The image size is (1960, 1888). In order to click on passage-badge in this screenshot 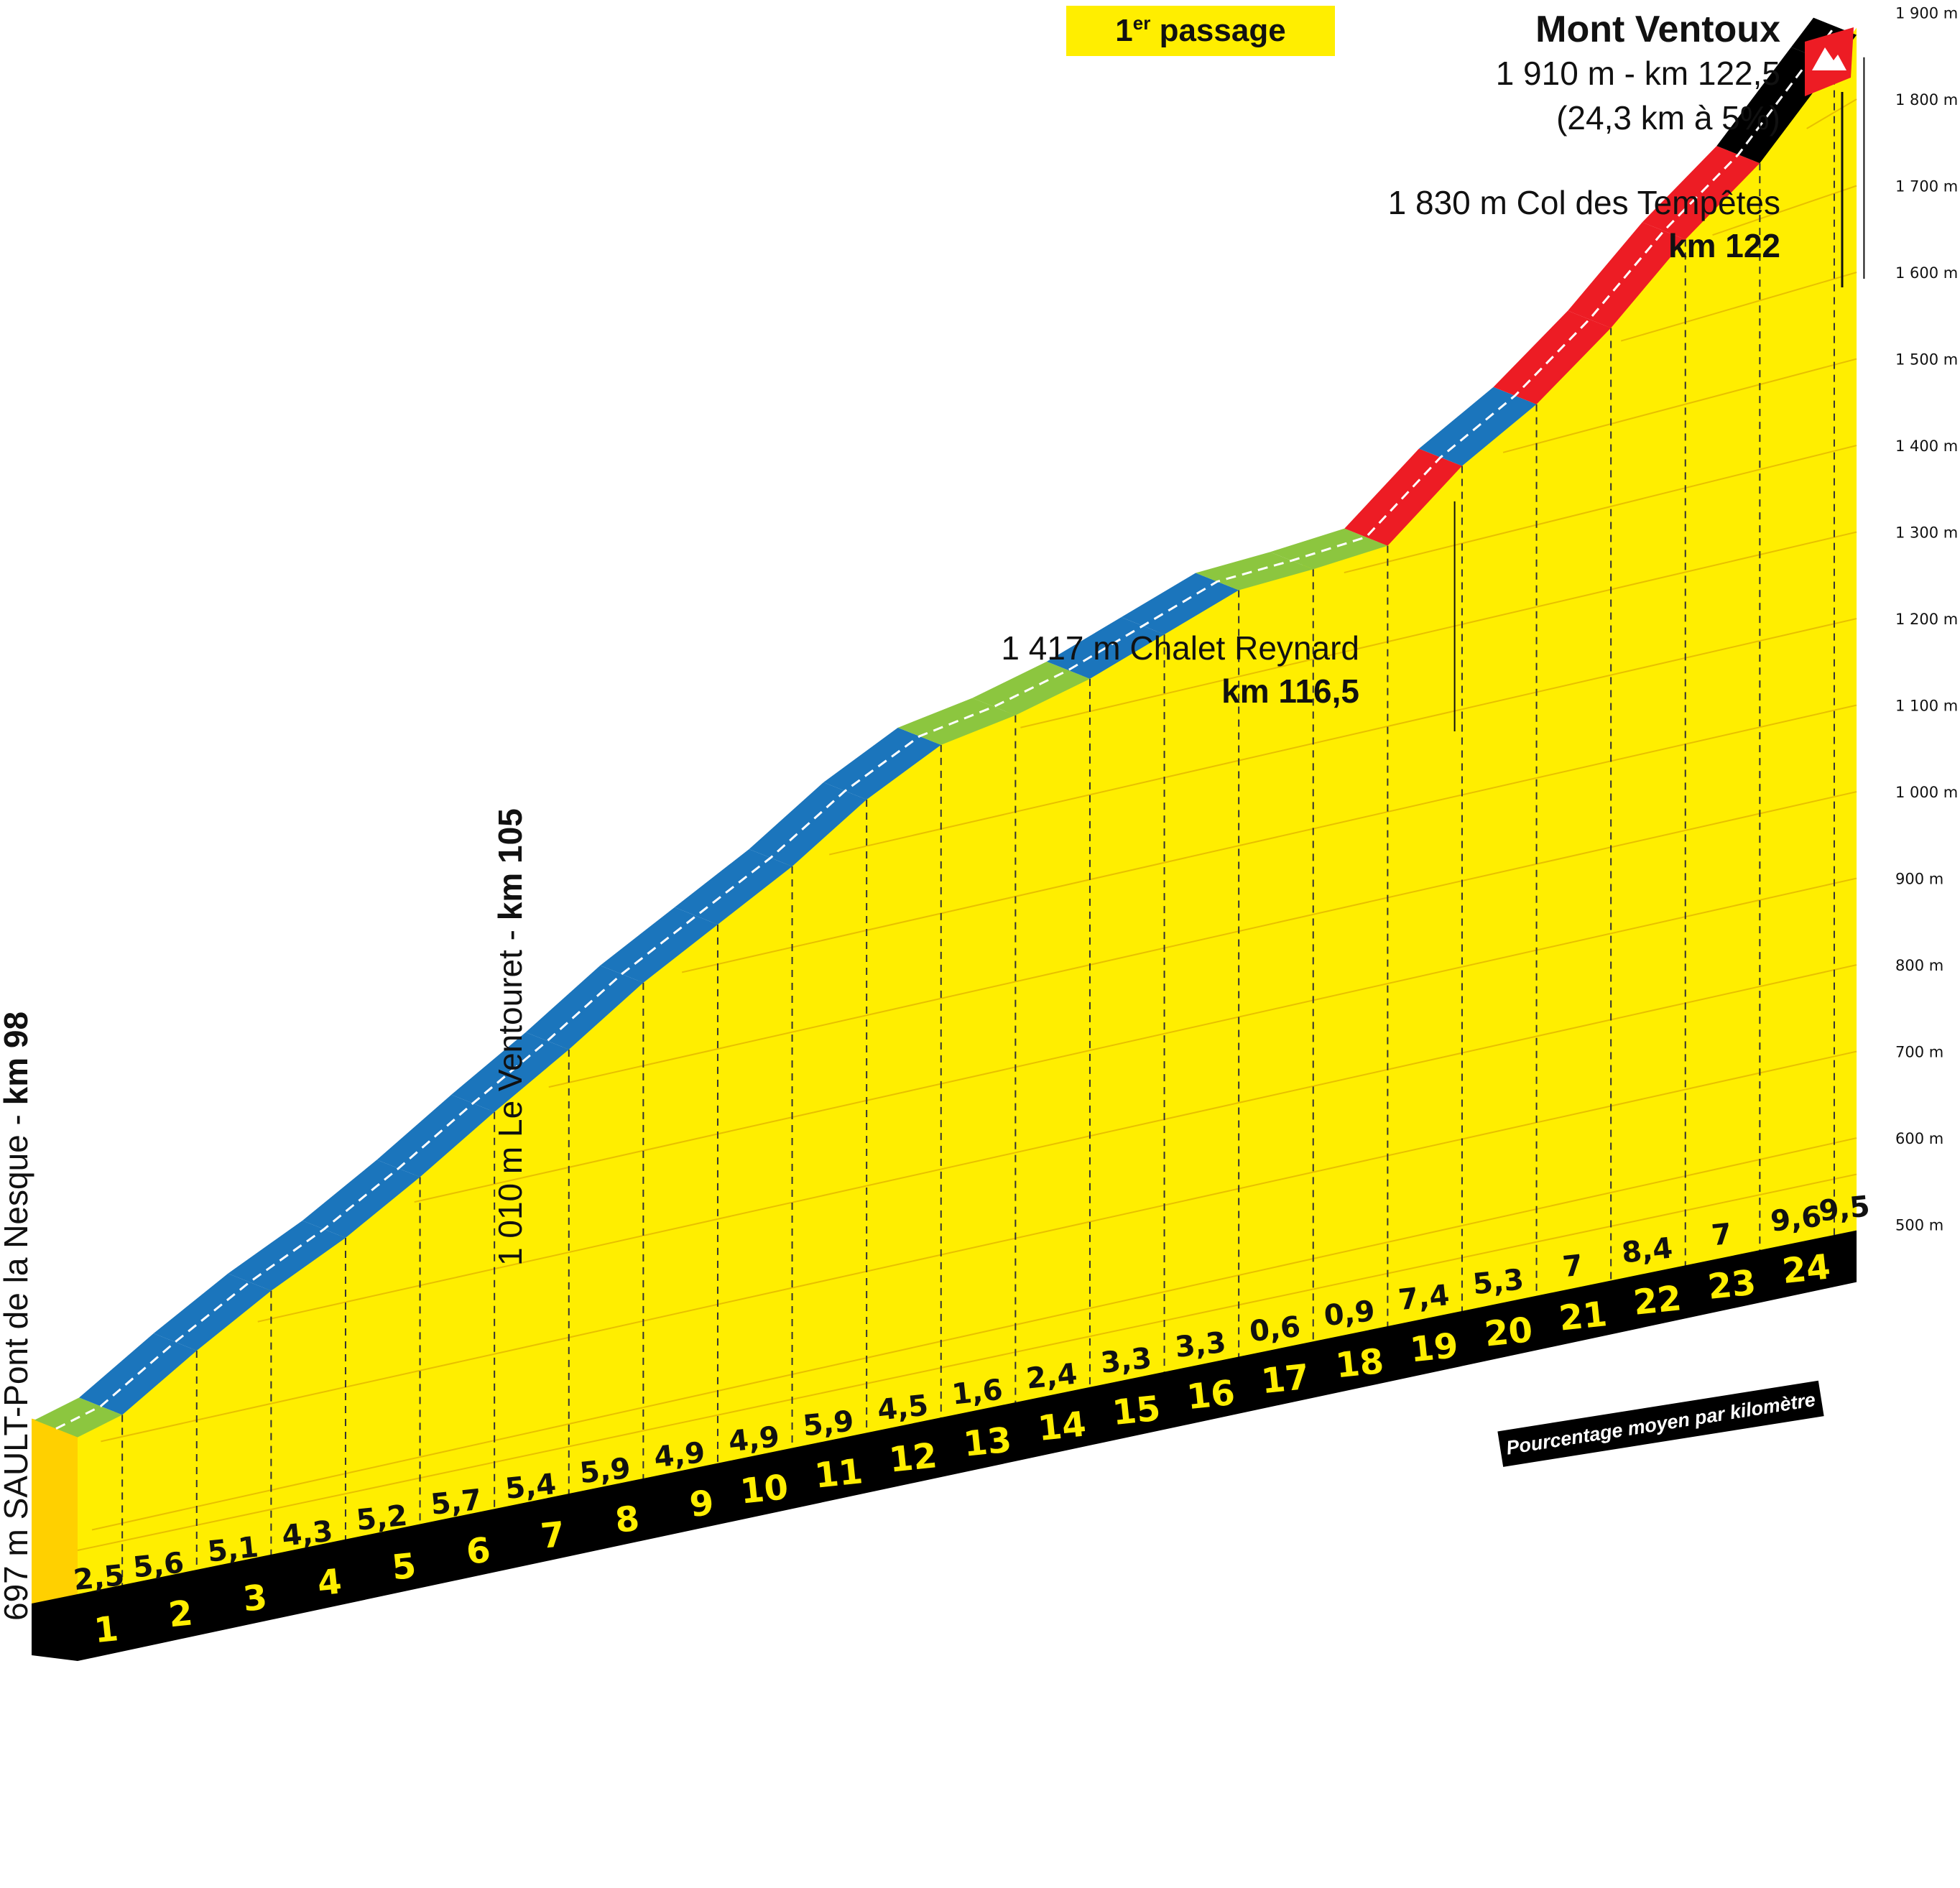, I will do `click(1200, 31)`.